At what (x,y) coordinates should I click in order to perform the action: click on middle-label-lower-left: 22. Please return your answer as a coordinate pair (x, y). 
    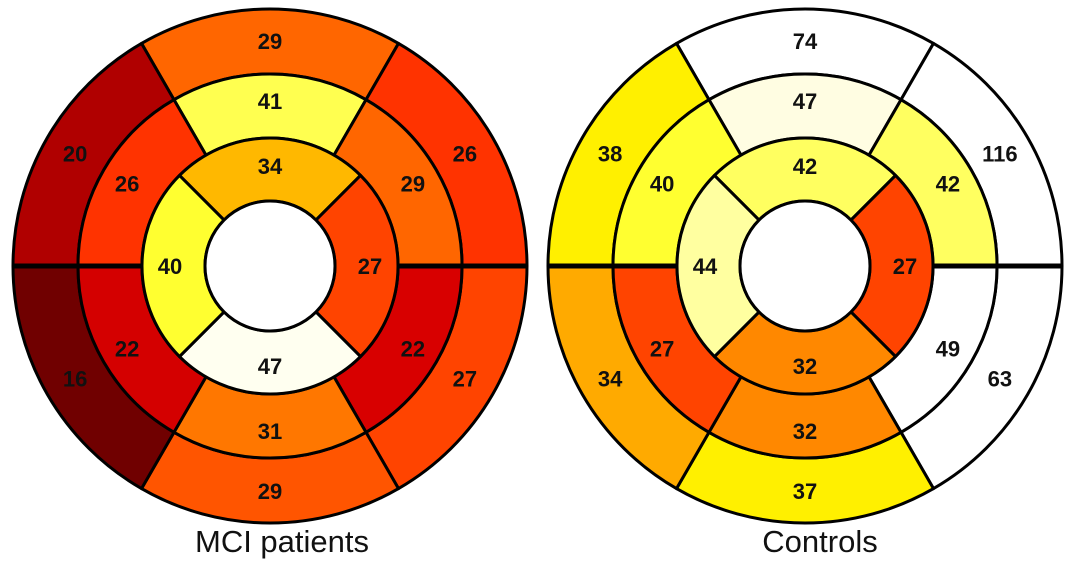
    Looking at the image, I should click on (127, 349).